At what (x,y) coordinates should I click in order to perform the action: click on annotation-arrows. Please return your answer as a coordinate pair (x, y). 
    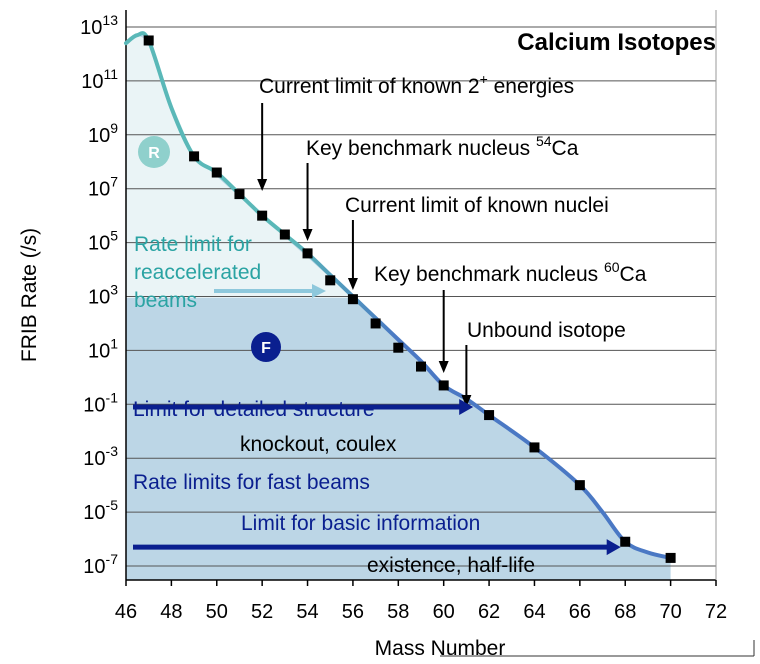
    Looking at the image, I should click on (364, 255).